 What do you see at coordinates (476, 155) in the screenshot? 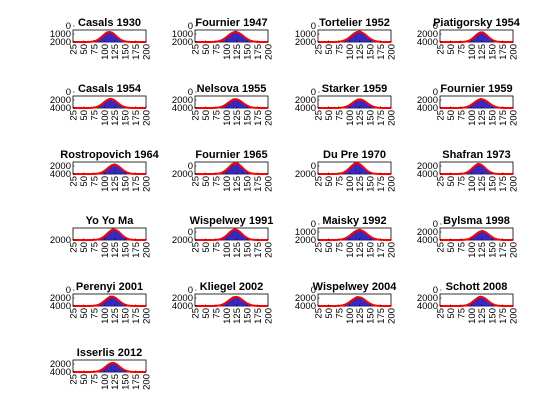
I see `subplot-title: Shafran 1973` at bounding box center [476, 155].